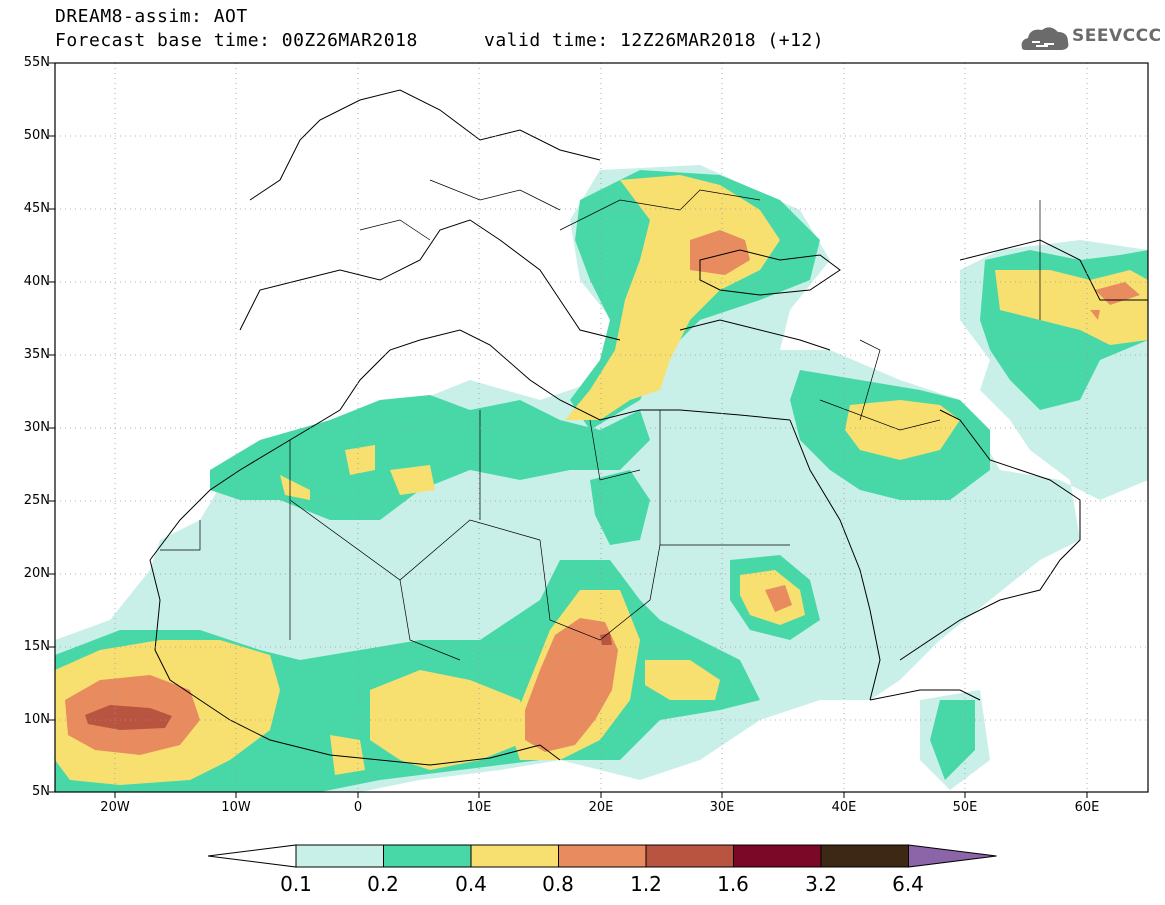 The image size is (1165, 905). Describe the element at coordinates (151, 16) in the screenshot. I see `map-title: DREAM8-assim: AOT` at that location.